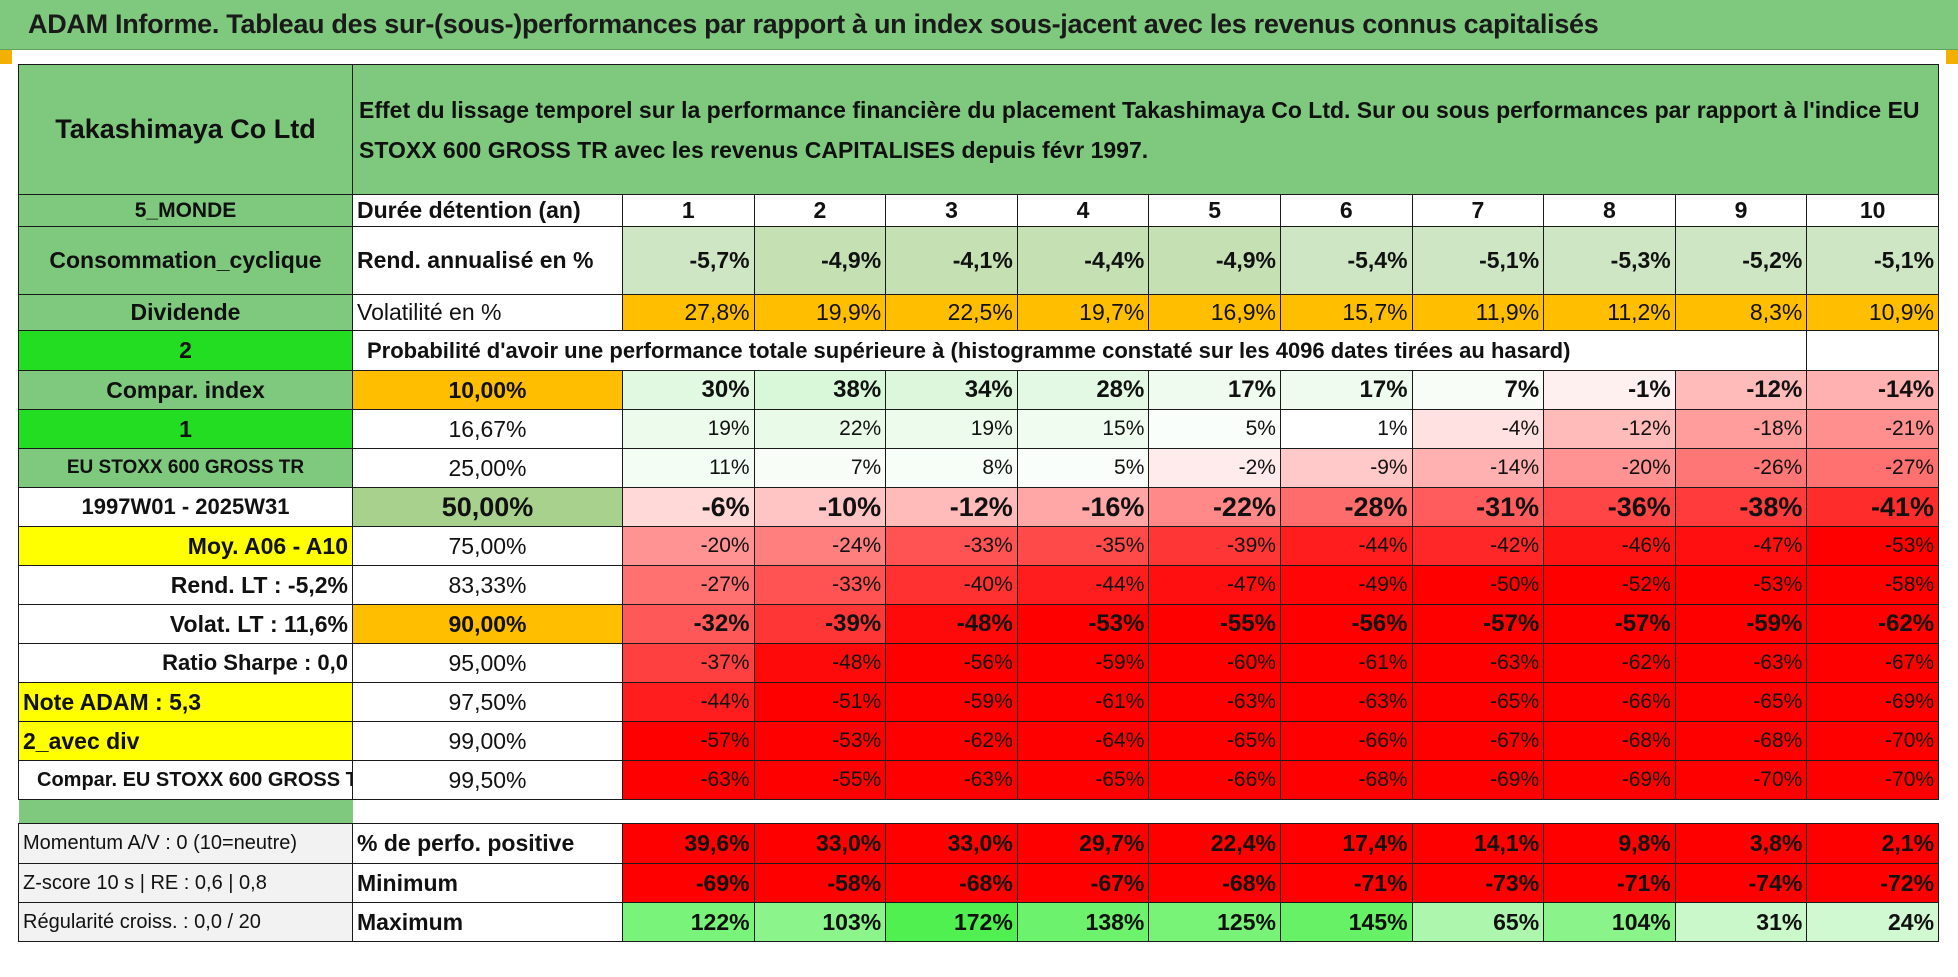 This screenshot has width=1958, height=977. What do you see at coordinates (1214, 312) in the screenshot?
I see `vol-value: 16,9%` at bounding box center [1214, 312].